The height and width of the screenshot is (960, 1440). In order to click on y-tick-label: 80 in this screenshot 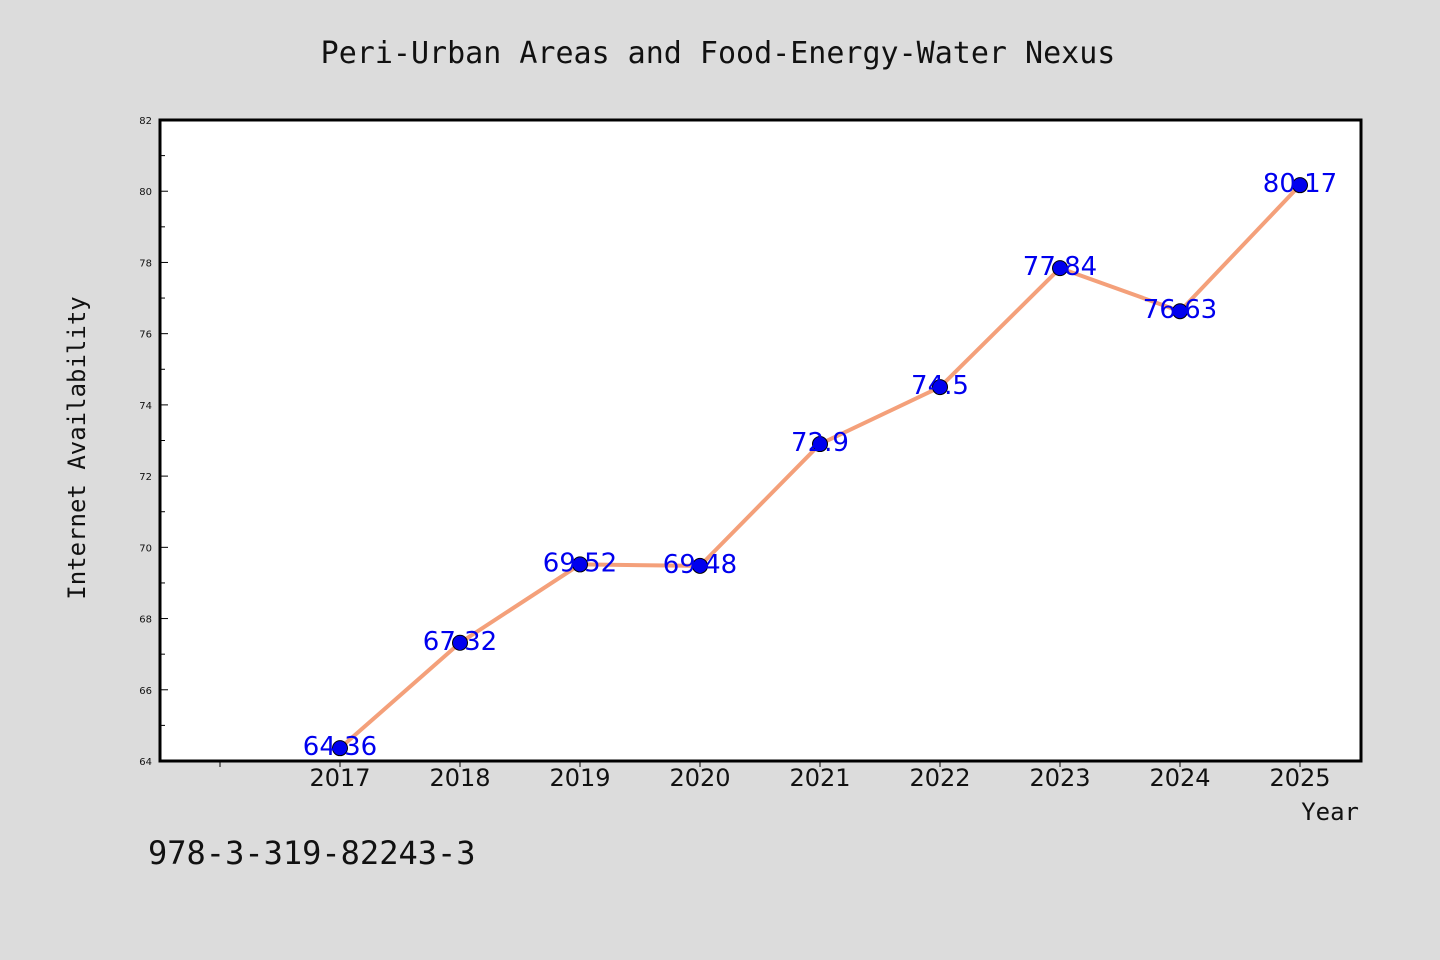, I will do `click(145, 192)`.